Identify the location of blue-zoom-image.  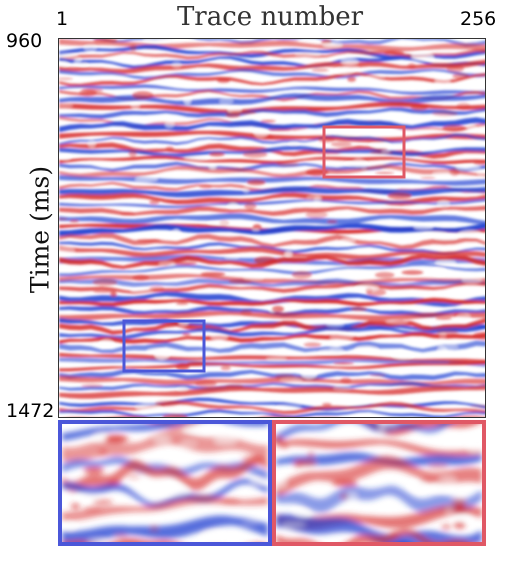
(165, 483).